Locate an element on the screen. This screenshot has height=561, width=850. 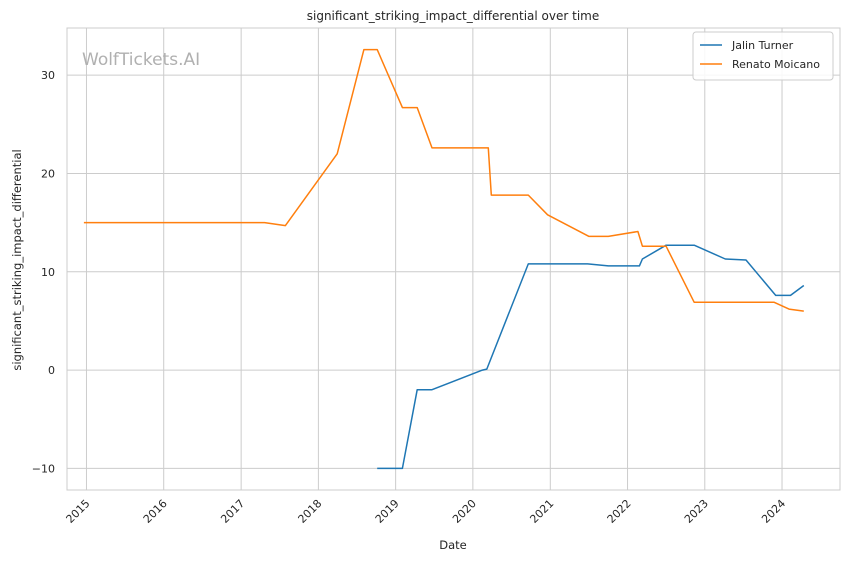
y-tick-label: 20 is located at coordinates (48, 173).